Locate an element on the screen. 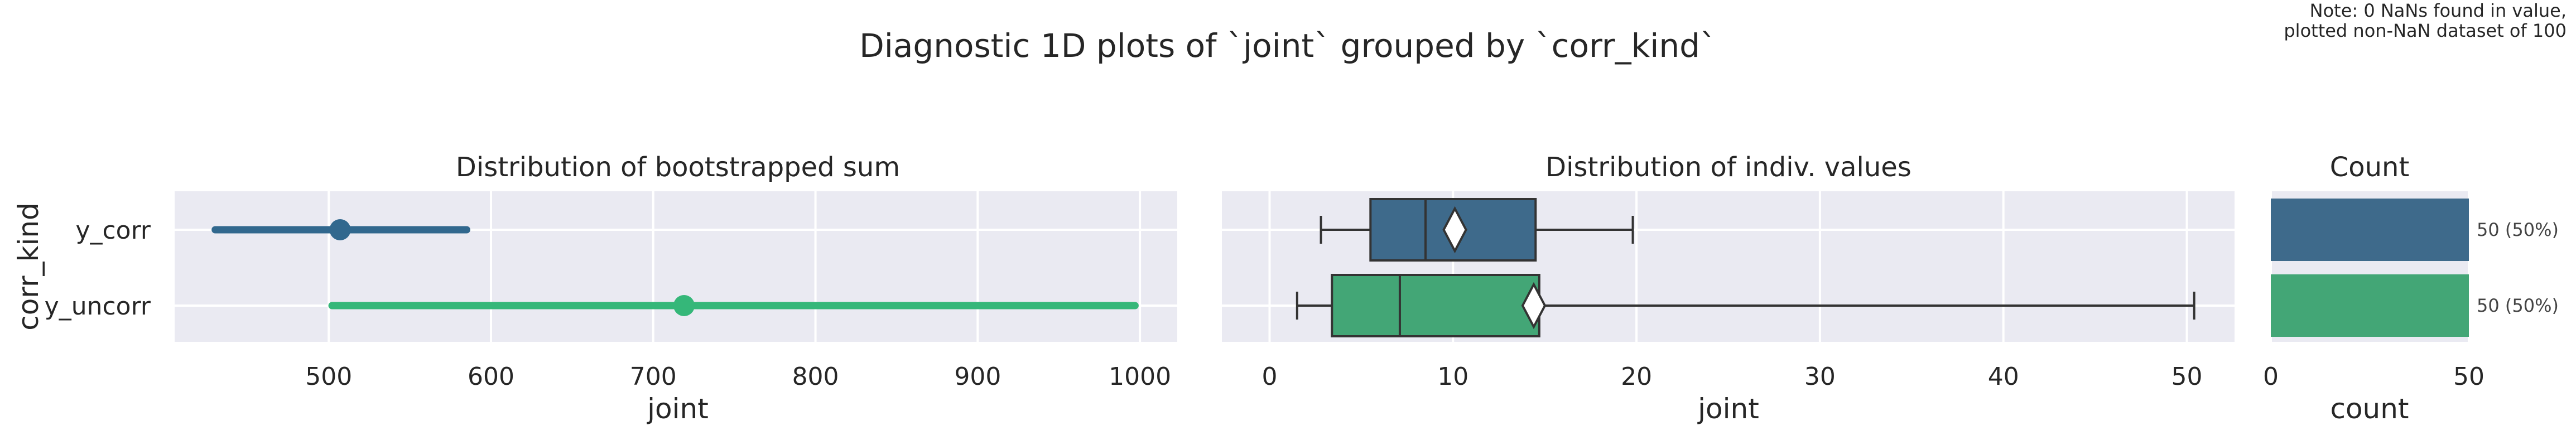  category-label-y_uncorr: y_uncorr is located at coordinates (98, 306).